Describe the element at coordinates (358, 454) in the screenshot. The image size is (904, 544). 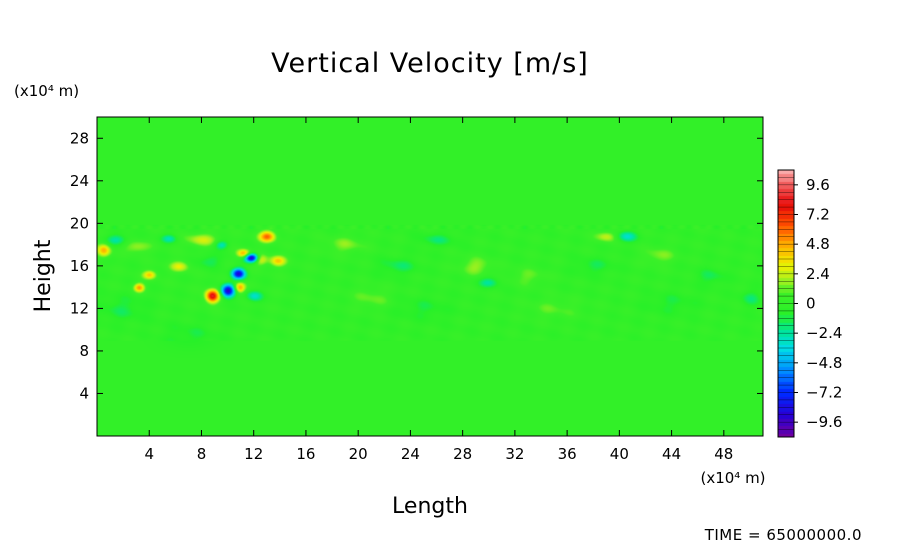
I see `x-tick-label: 20` at that location.